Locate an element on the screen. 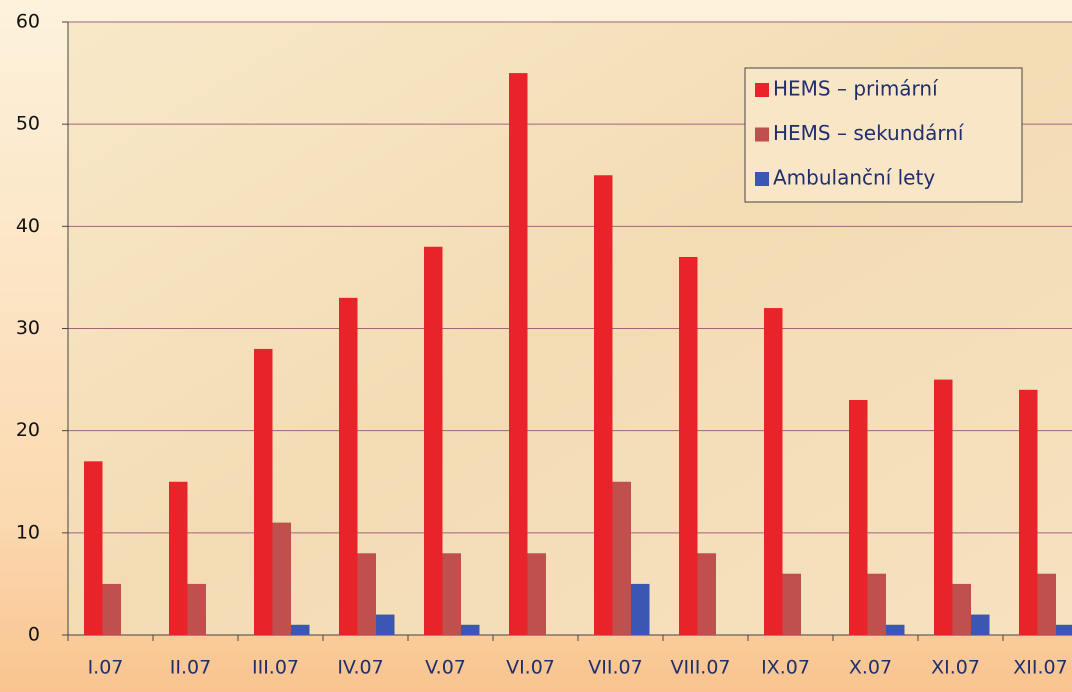  y-tick-label: 0 is located at coordinates (34, 635).